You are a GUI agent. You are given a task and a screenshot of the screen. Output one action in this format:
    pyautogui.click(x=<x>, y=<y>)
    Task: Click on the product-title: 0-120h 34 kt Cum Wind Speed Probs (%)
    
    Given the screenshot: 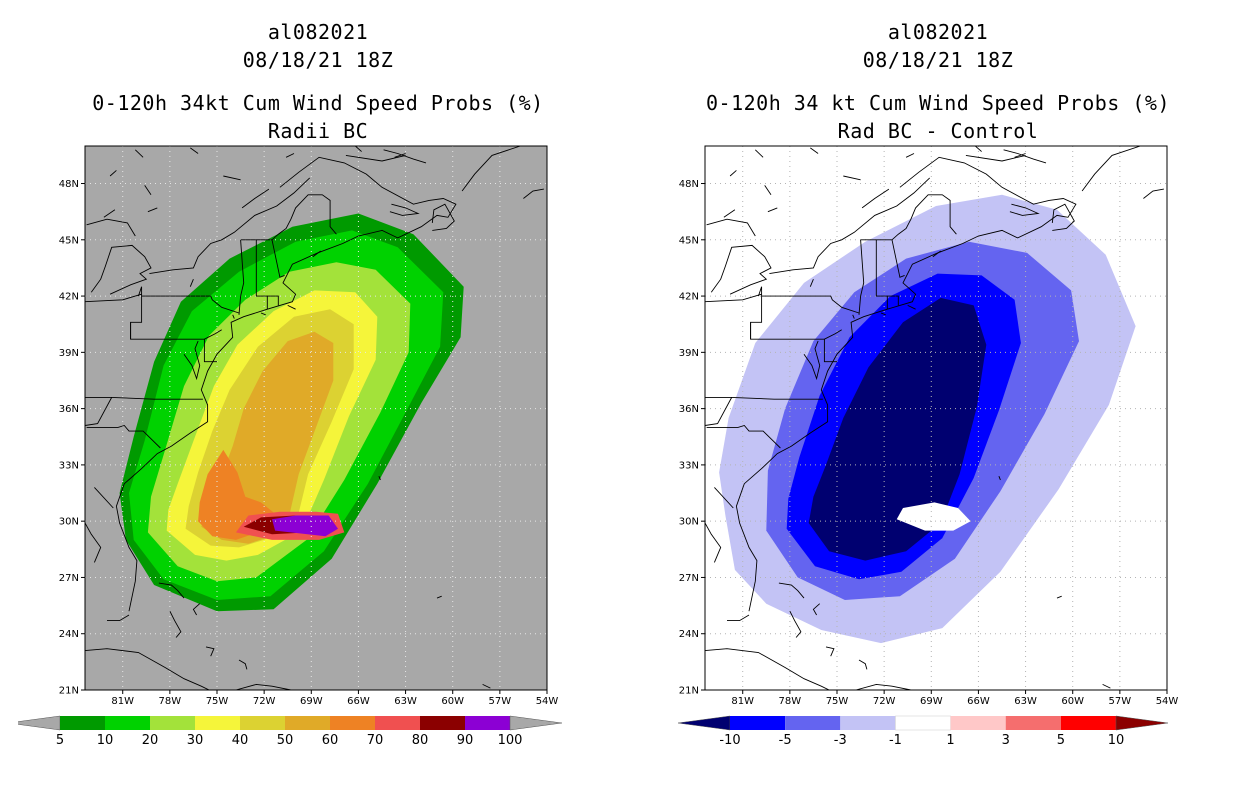 What is the action you would take?
    pyautogui.click(x=938, y=103)
    